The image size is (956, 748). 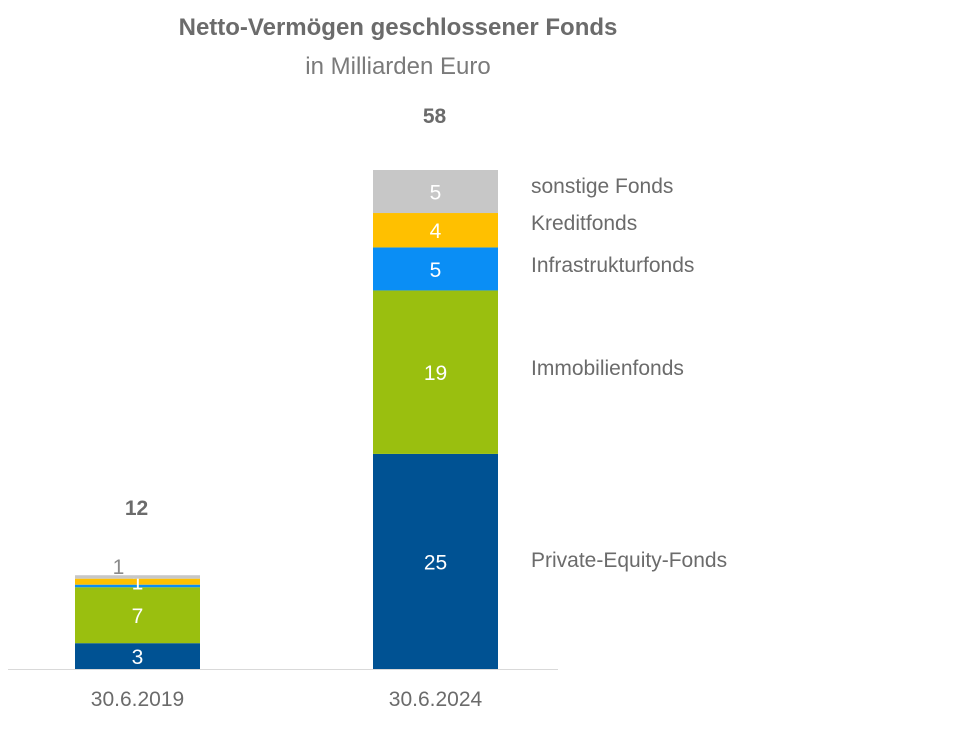 I want to click on total-label-0: 12, so click(x=136, y=508).